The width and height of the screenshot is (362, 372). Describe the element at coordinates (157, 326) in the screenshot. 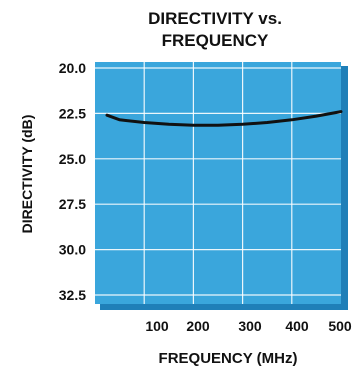

I see `x-tick-label: 100` at that location.